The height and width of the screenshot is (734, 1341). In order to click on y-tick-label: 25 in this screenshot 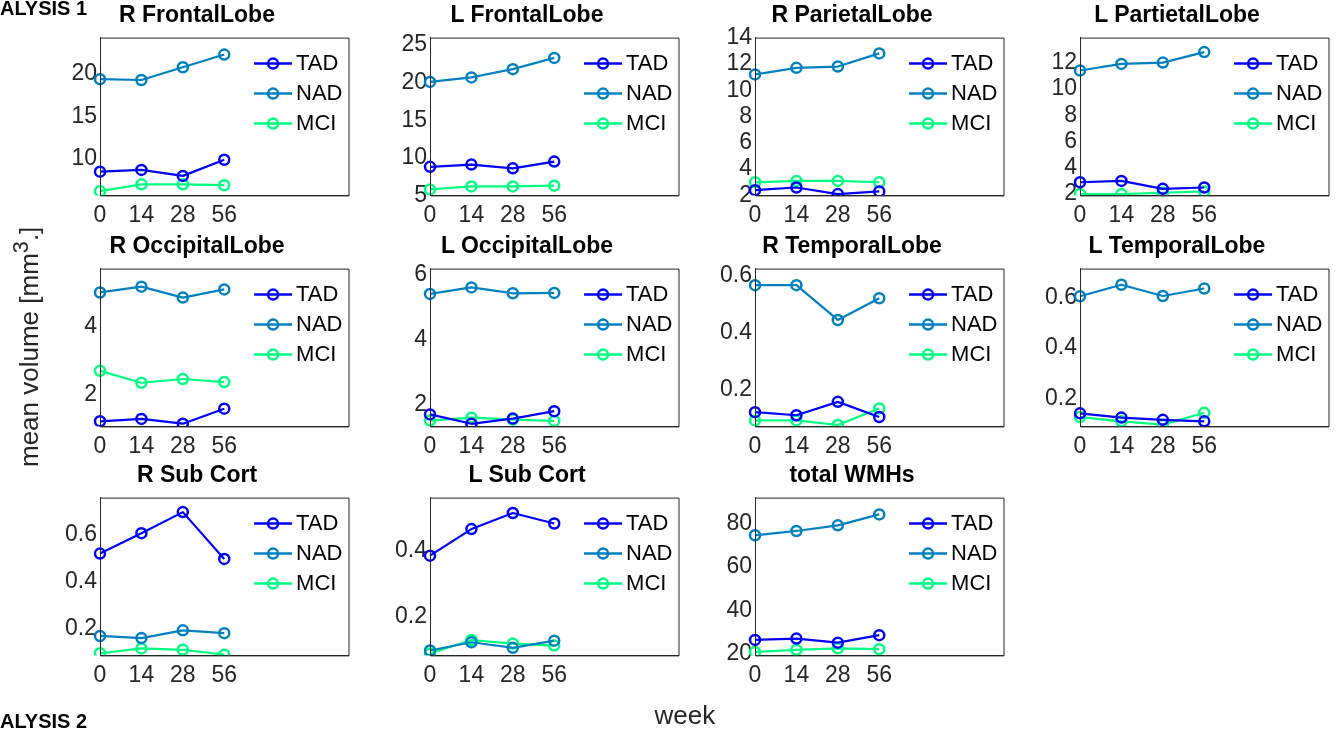, I will do `click(414, 43)`.